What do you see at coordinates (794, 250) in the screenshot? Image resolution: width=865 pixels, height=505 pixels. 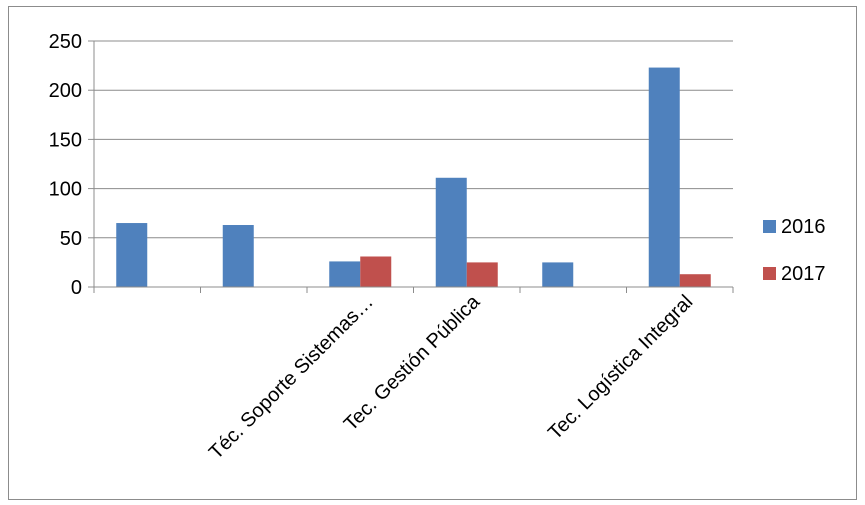 I see `legend: 2016 2017` at bounding box center [794, 250].